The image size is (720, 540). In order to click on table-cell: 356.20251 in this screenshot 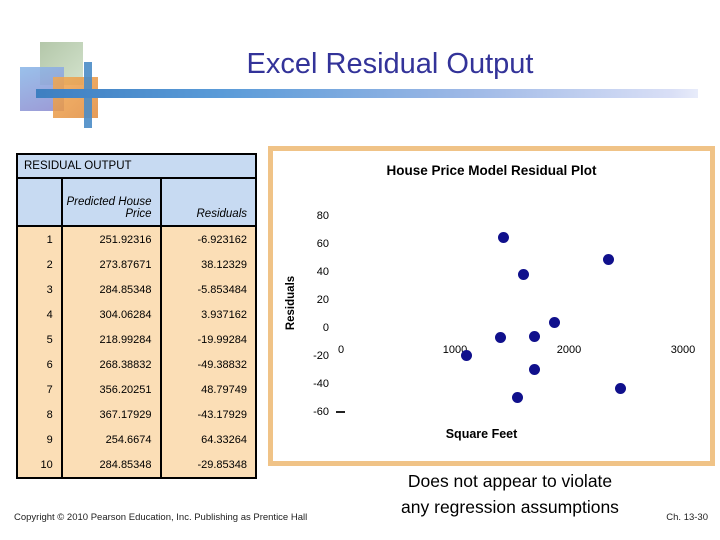, I will do `click(111, 389)`.